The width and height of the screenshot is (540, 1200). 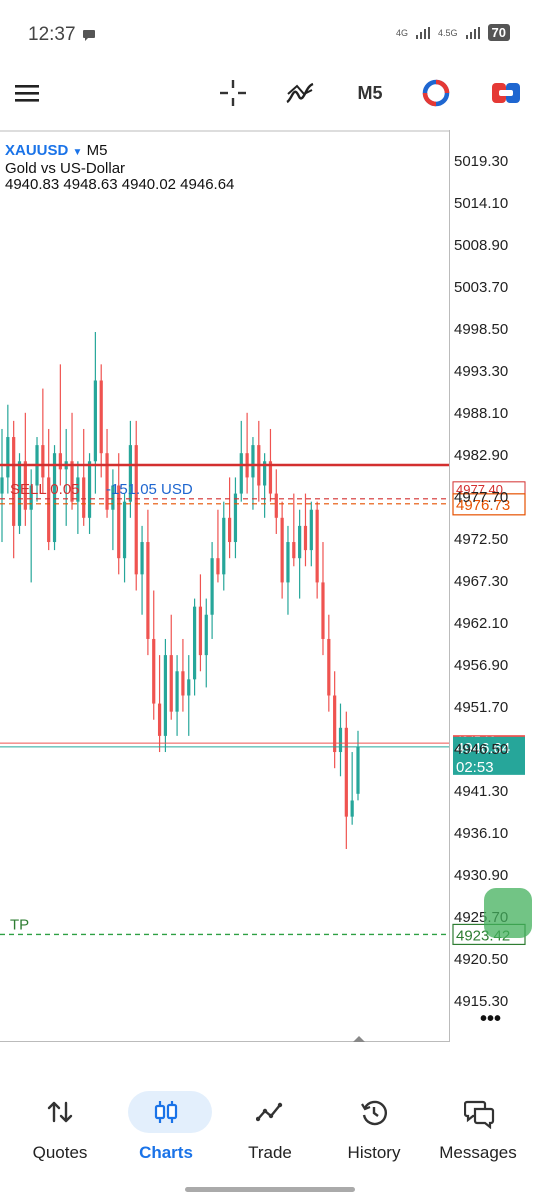 I want to click on bid-price-text: 4946.64, so click(x=483, y=748).